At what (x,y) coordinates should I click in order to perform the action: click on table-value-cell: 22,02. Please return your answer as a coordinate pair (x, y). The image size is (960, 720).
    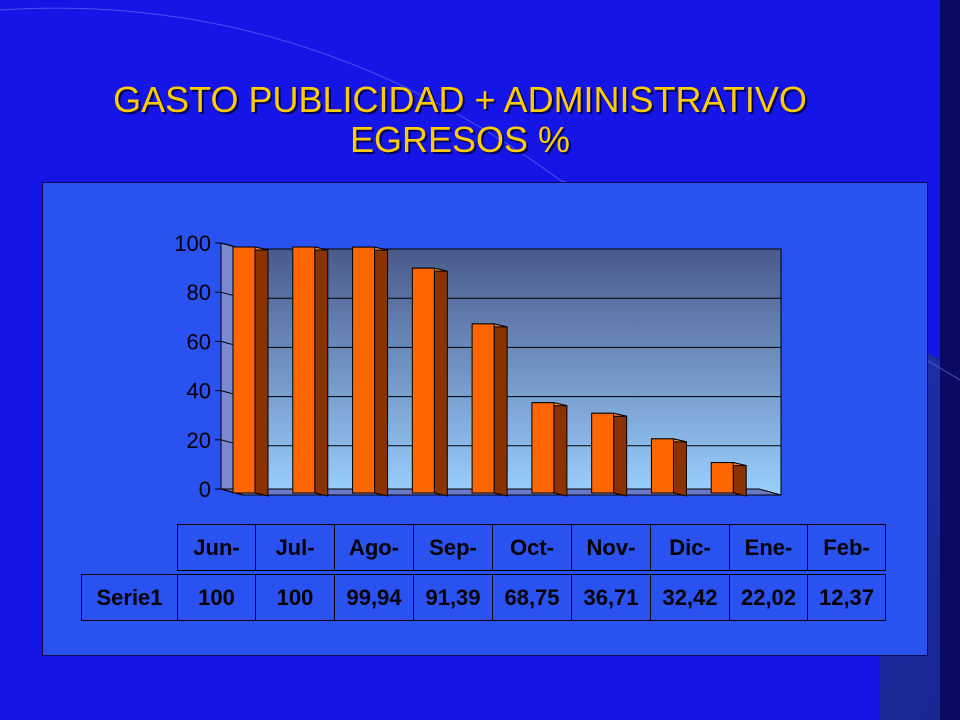
    Looking at the image, I should click on (768, 597).